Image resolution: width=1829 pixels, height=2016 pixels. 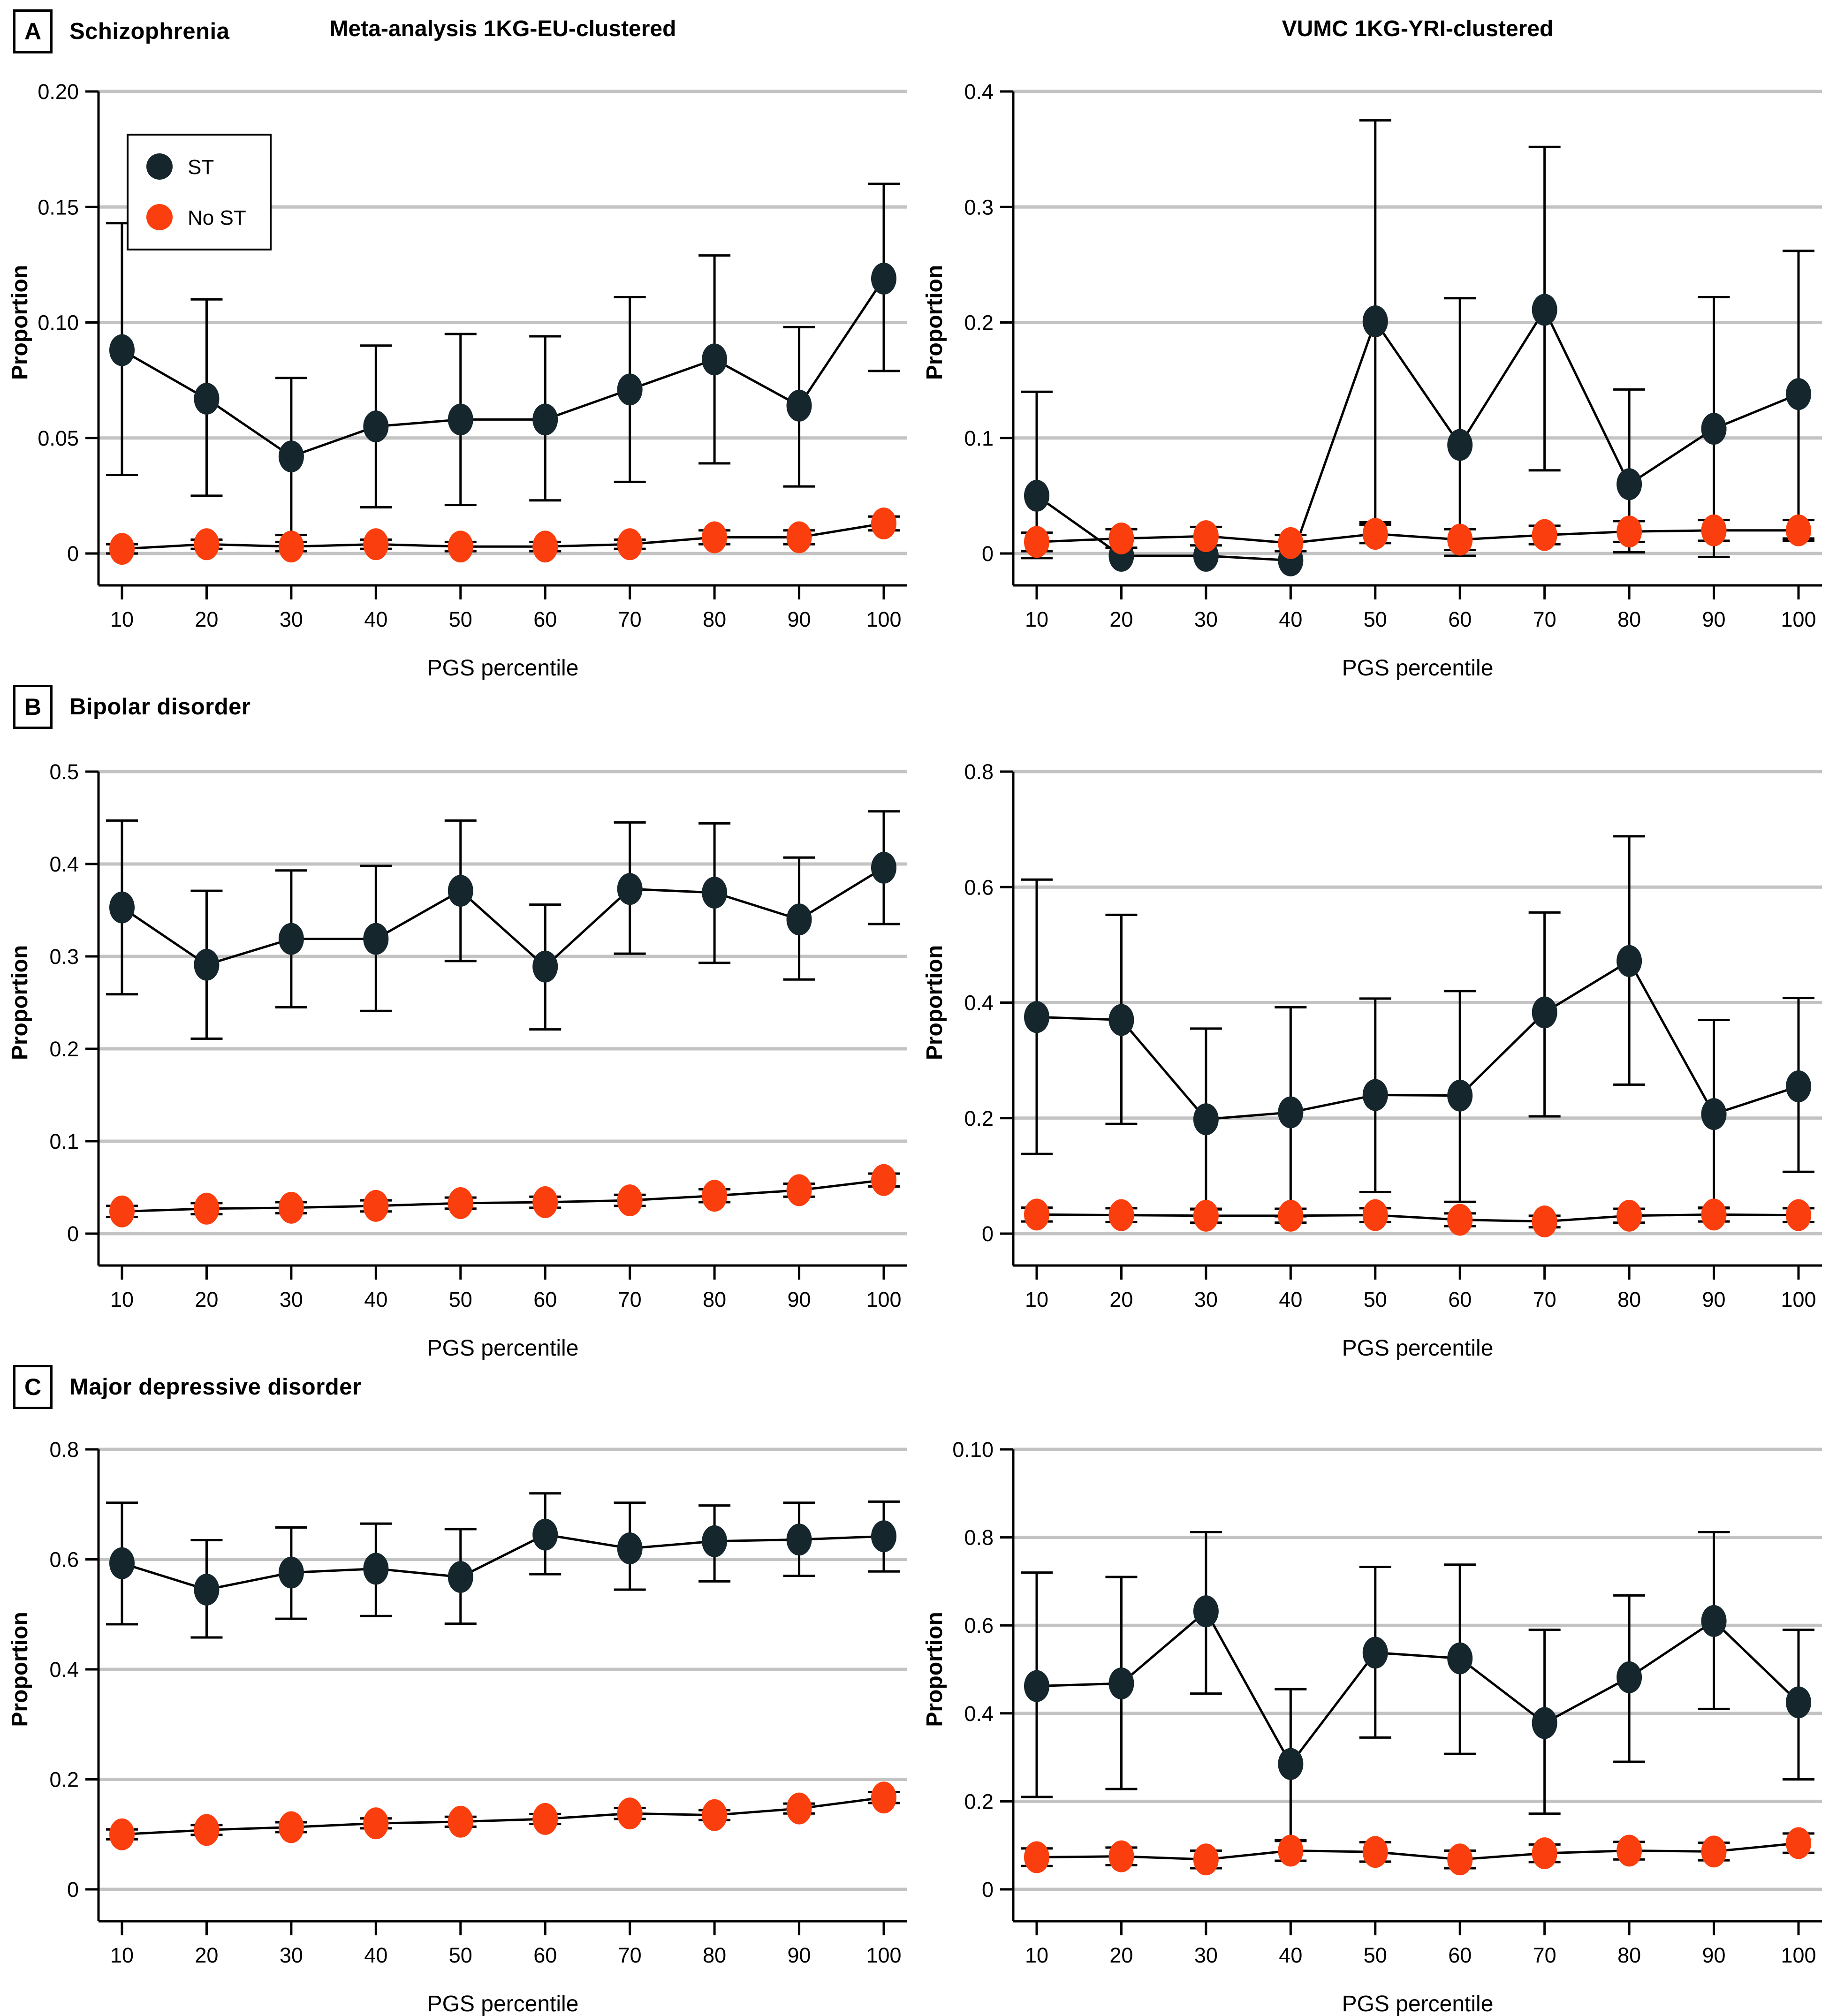 What do you see at coordinates (201, 167) in the screenshot?
I see `legend-label: ST` at bounding box center [201, 167].